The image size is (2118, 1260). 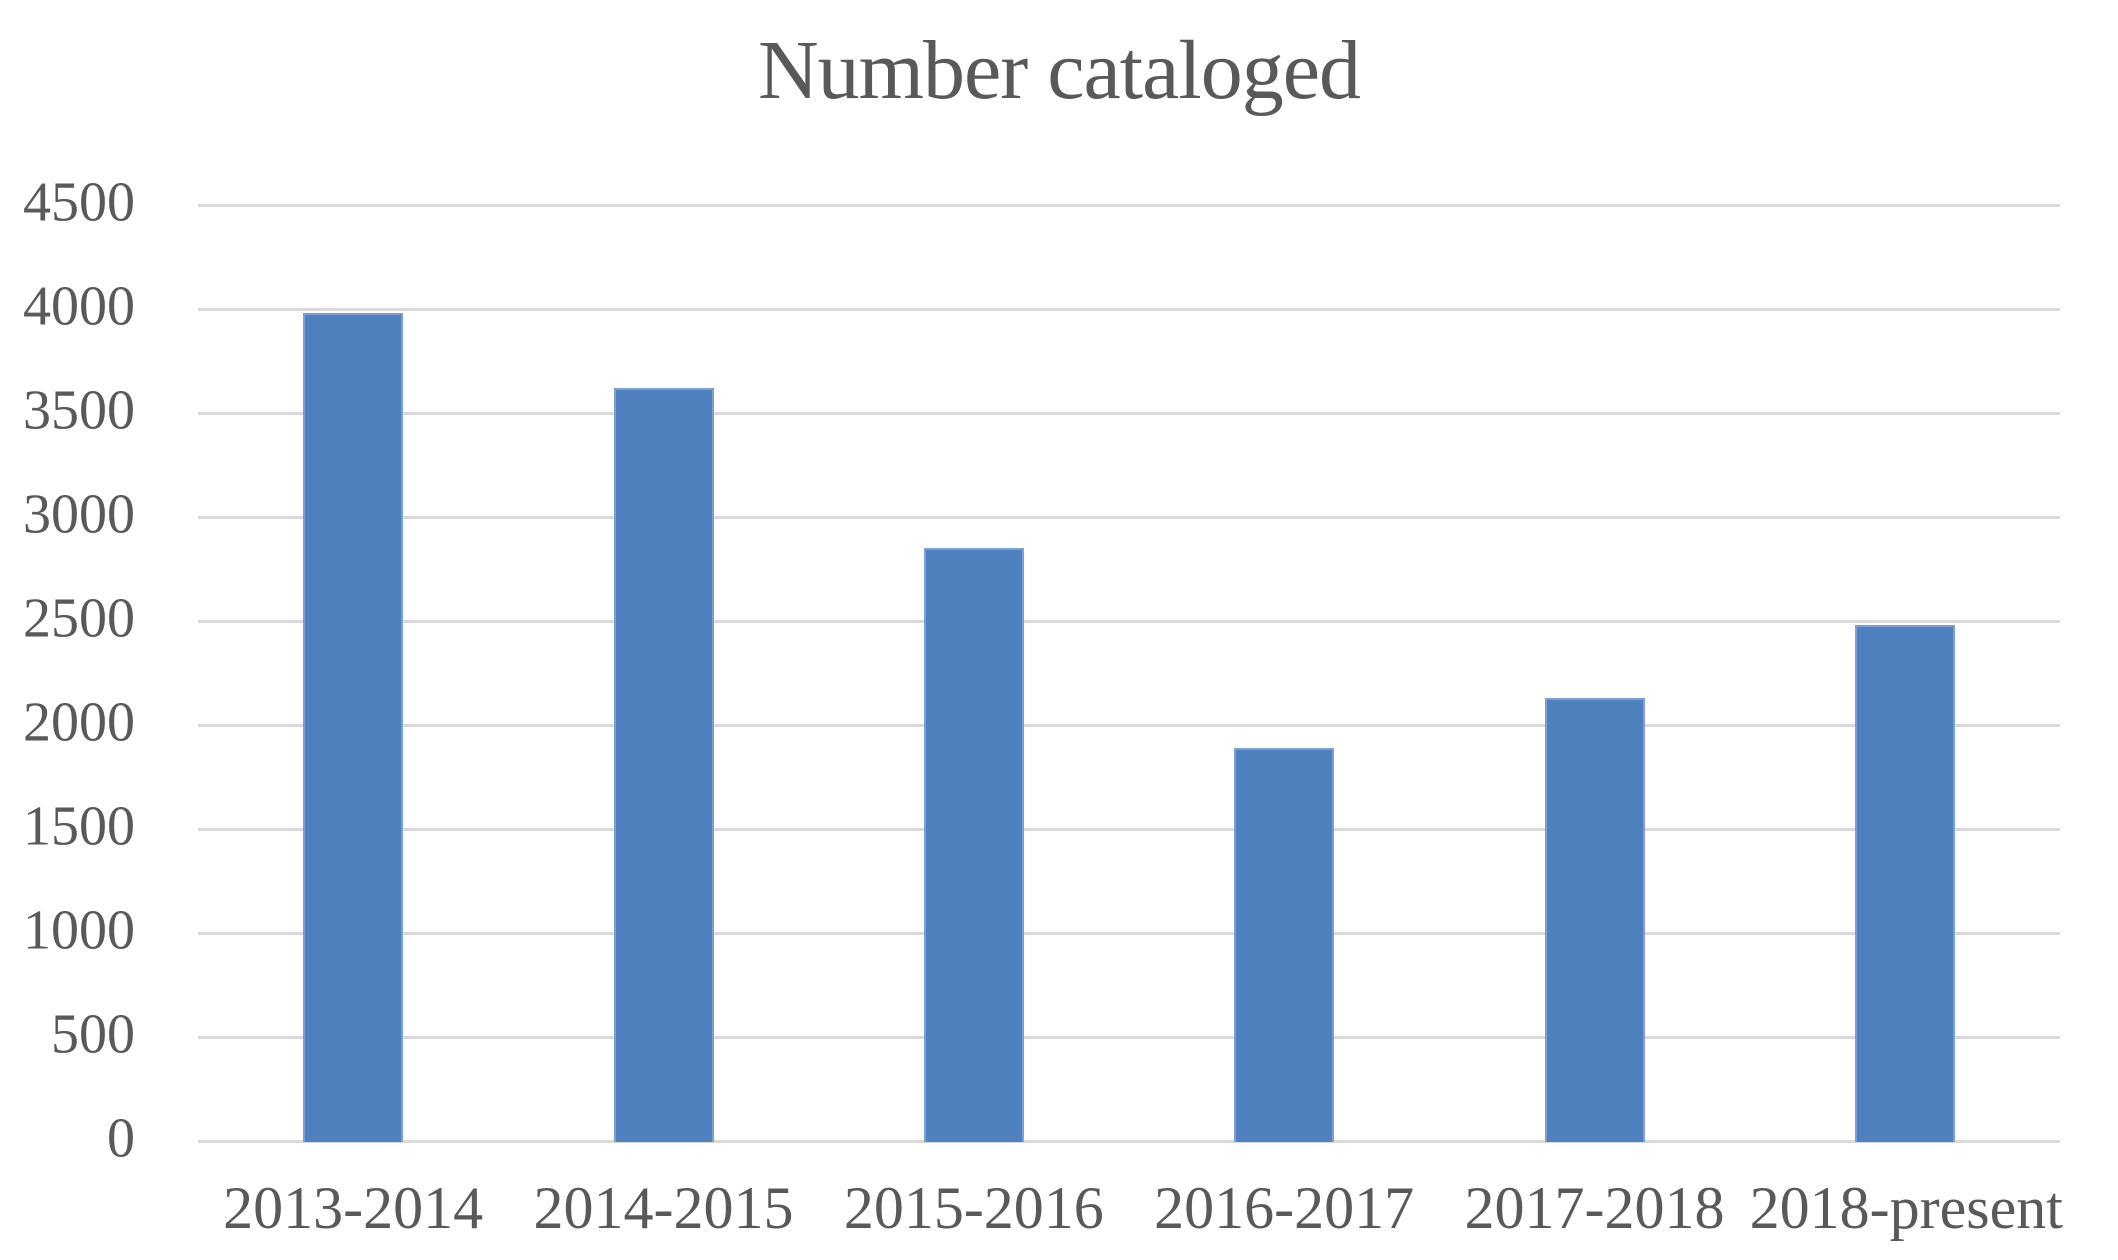 I want to click on y-axis-tick-label: 2000, so click(x=79, y=722).